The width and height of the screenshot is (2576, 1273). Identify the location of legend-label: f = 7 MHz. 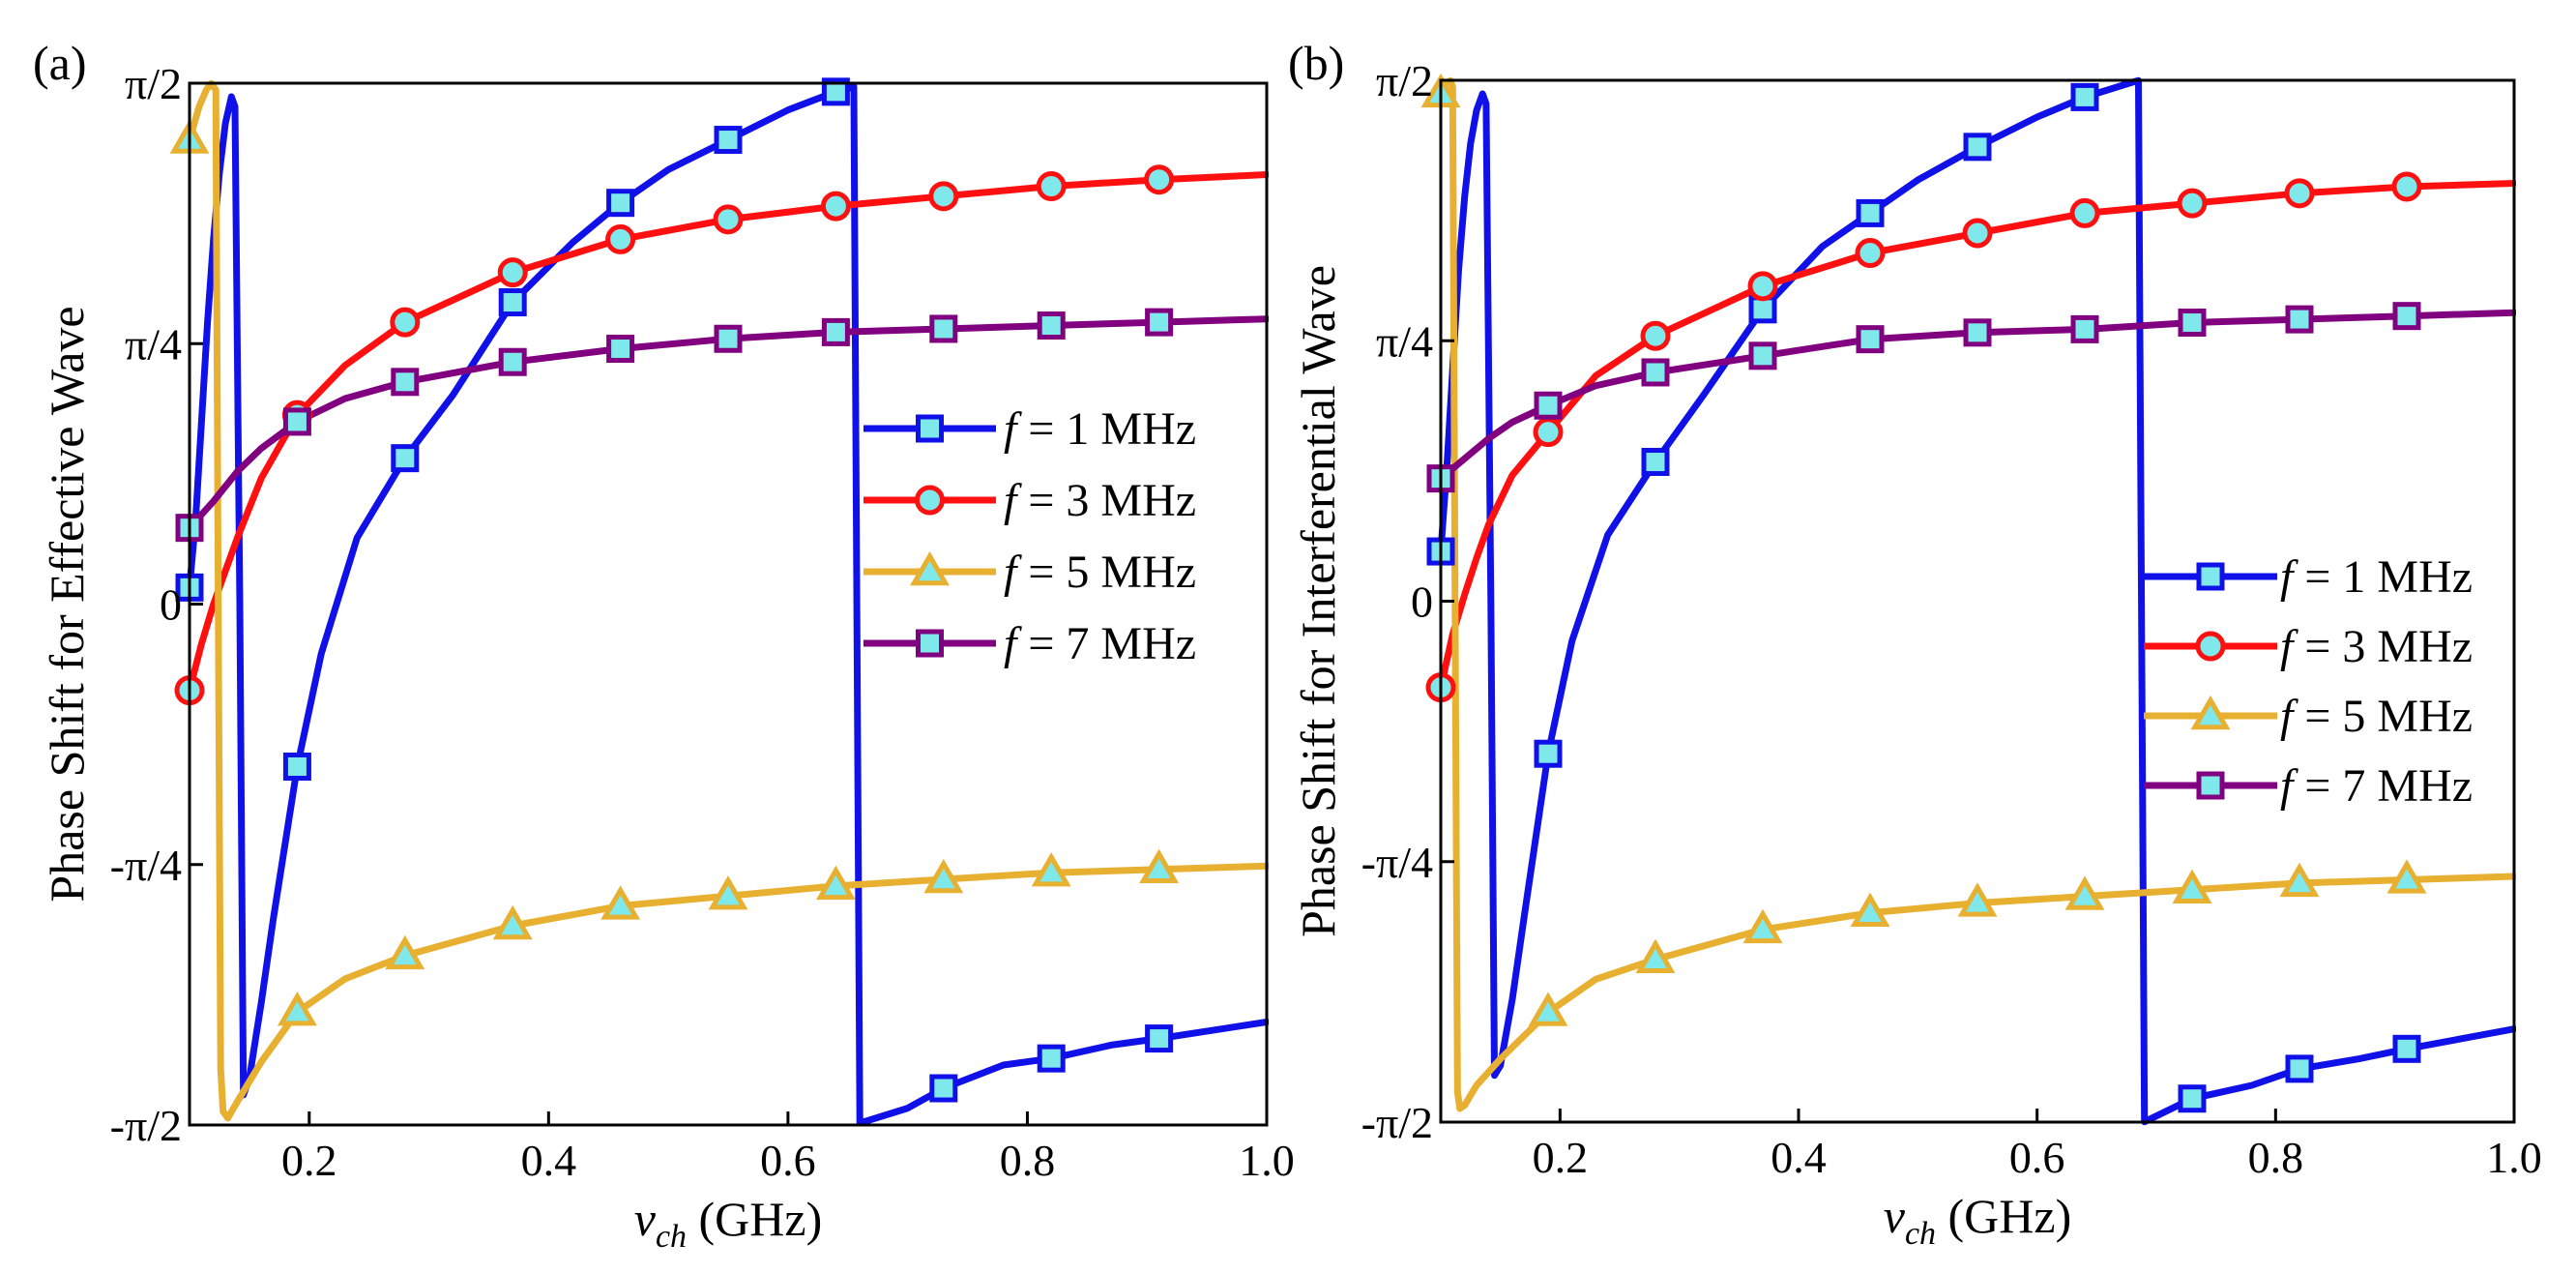
(1100, 643).